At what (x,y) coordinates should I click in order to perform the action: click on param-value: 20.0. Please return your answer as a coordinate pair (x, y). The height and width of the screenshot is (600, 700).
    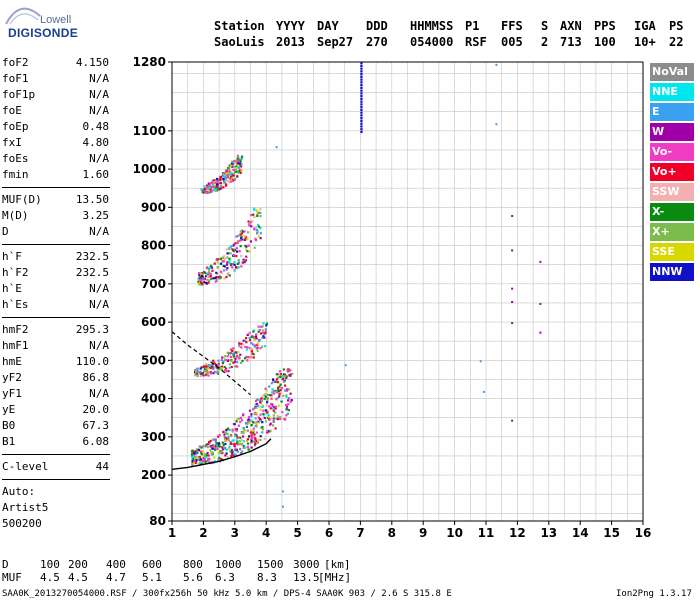
    Looking at the image, I should click on (96, 409).